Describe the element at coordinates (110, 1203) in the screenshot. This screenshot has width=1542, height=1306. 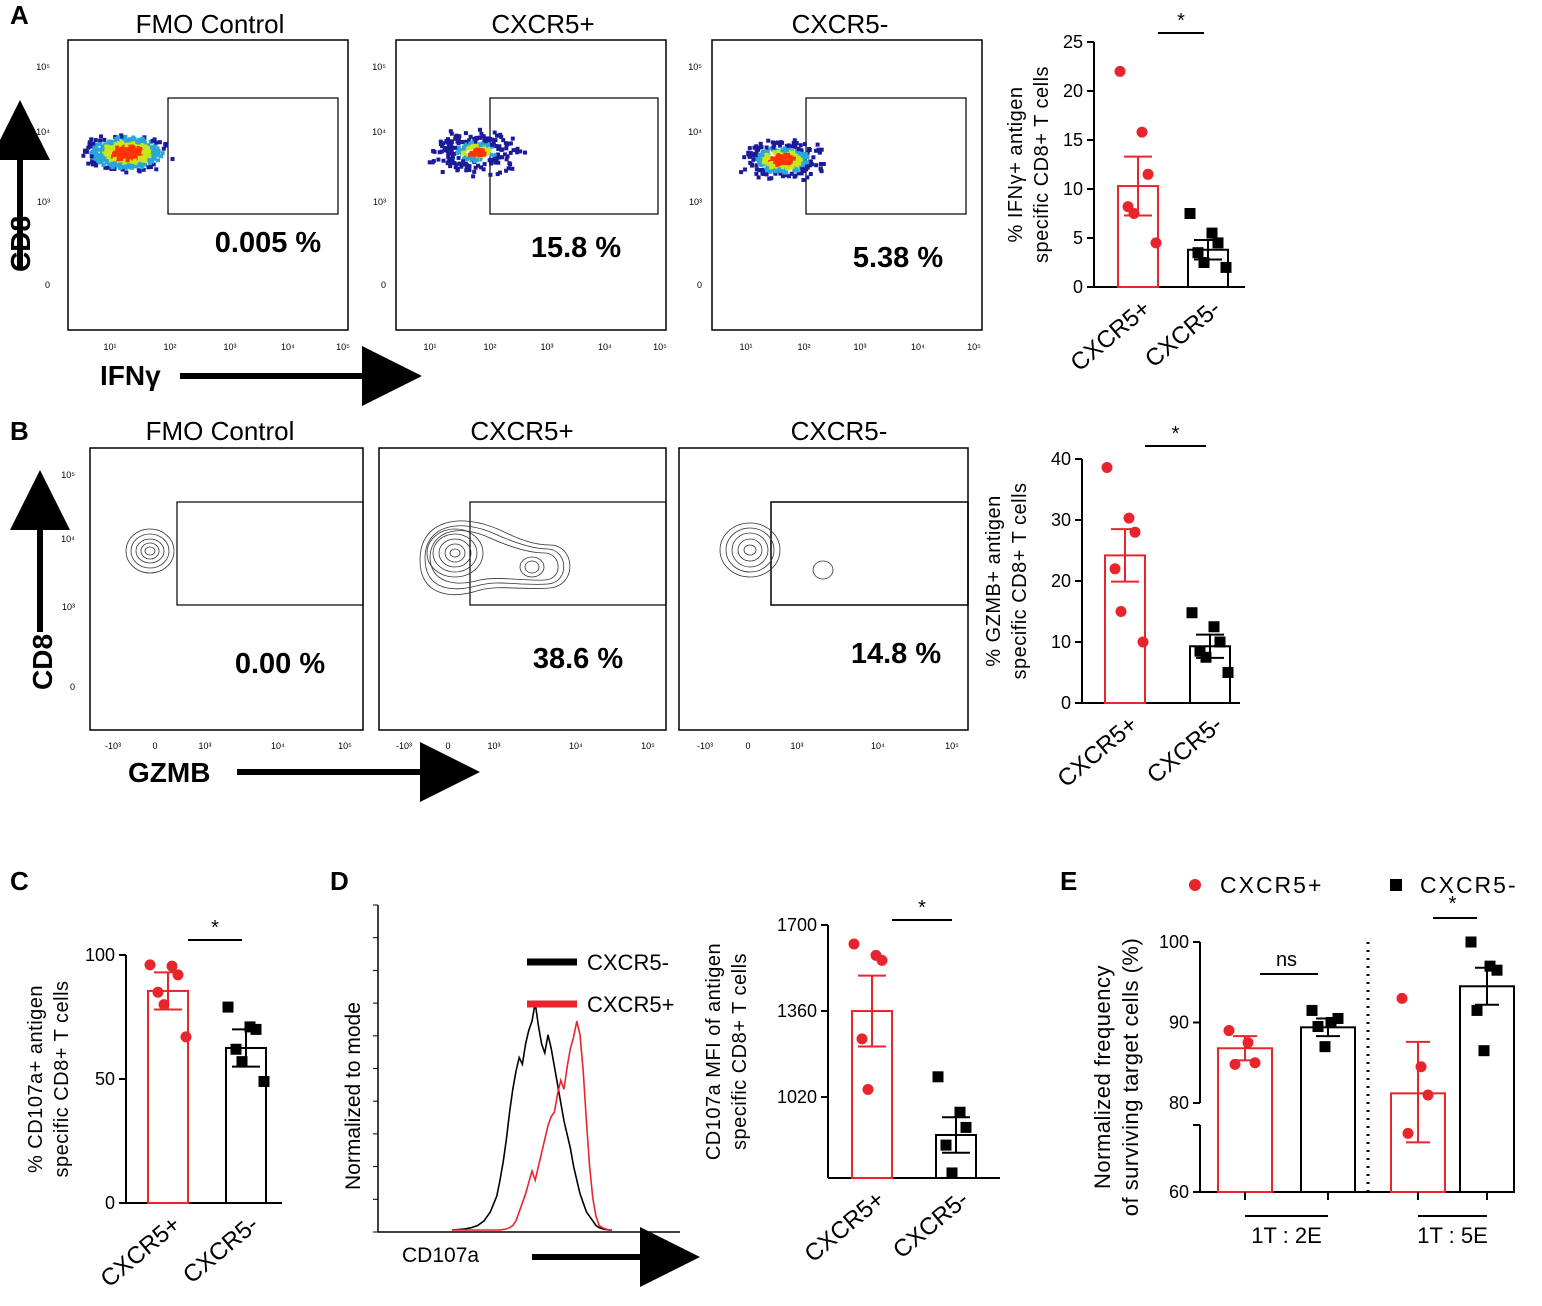
I see `y-tick-label: 0` at that location.